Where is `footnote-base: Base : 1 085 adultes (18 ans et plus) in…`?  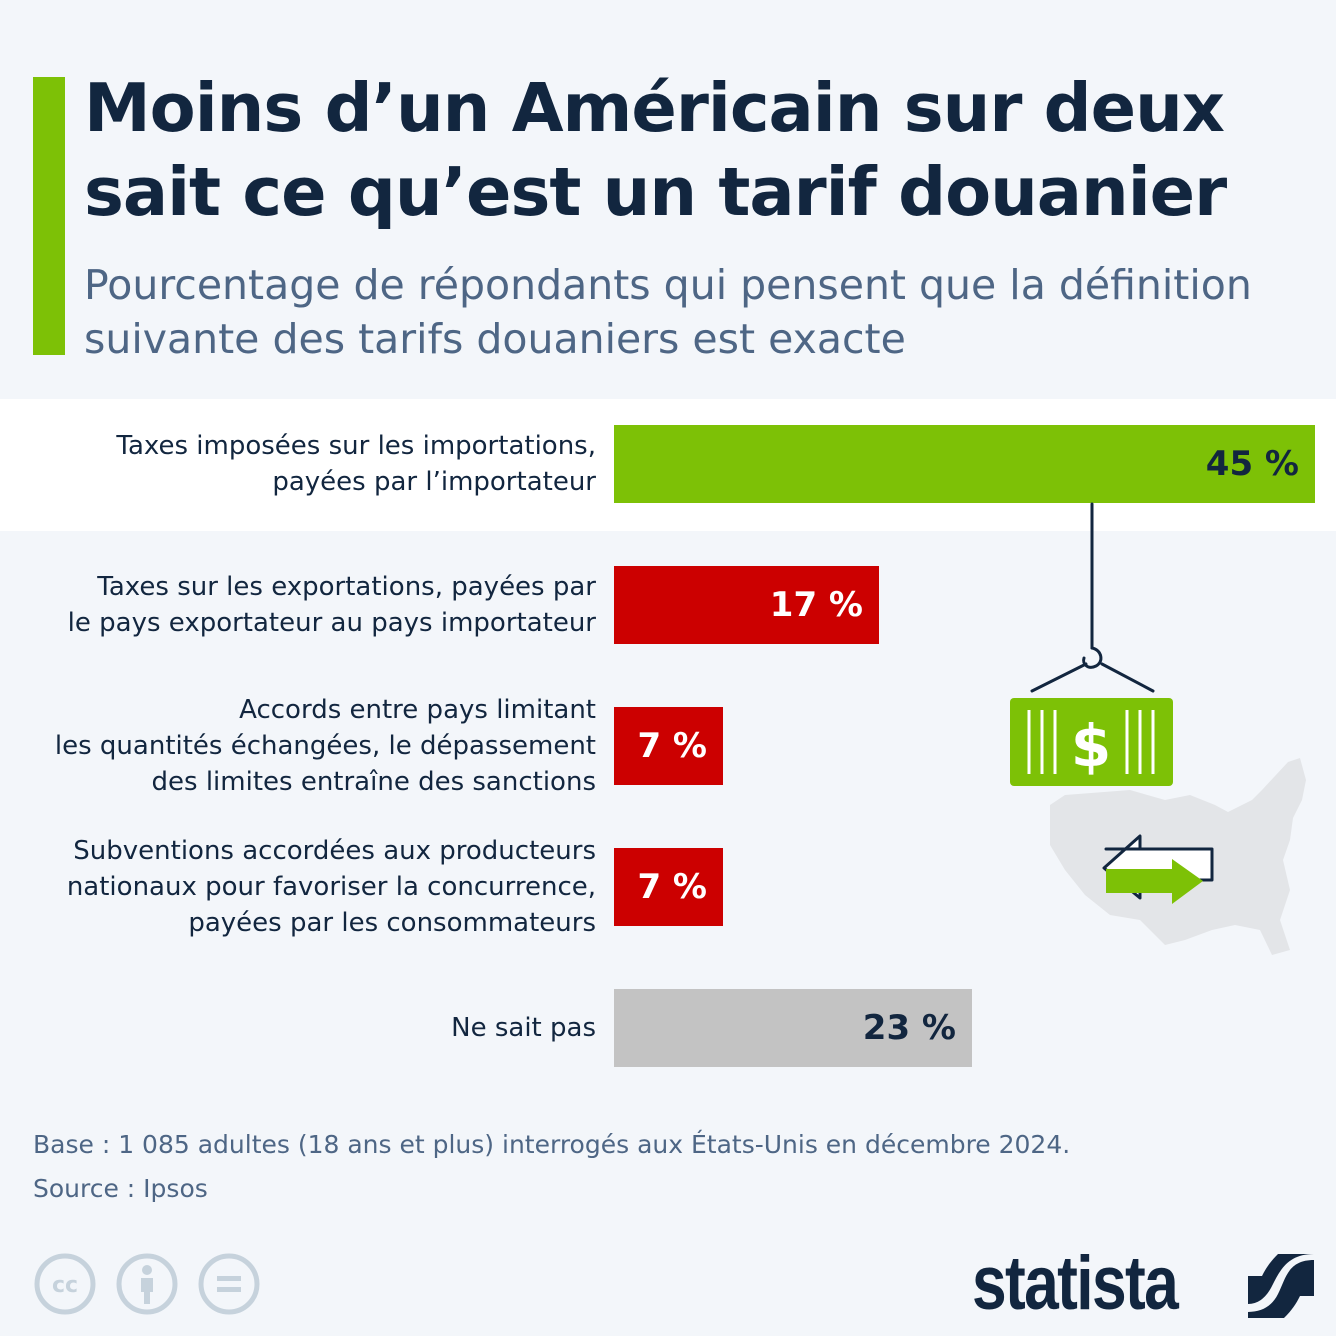 footnote-base: Base : 1 085 adultes (18 ans et plus) in… is located at coordinates (552, 1144).